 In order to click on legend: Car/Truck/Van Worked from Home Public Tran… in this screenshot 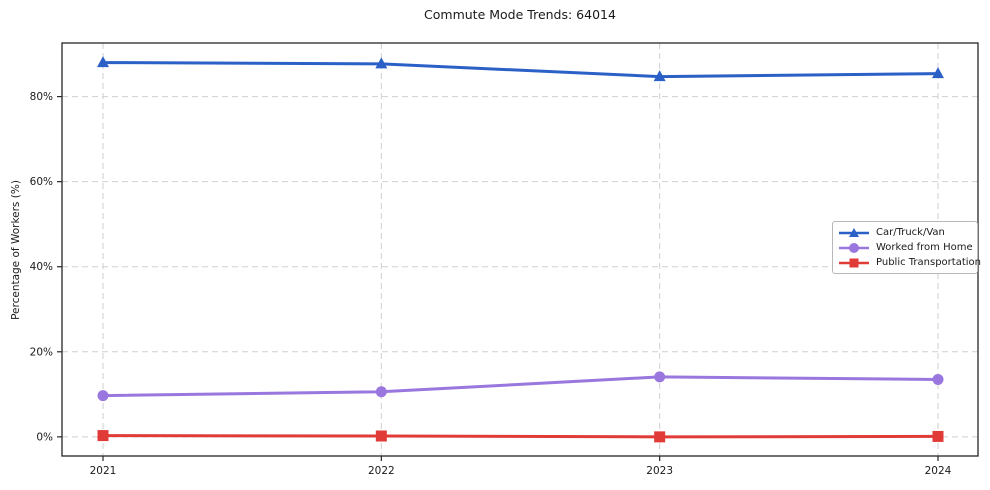, I will do `click(906, 247)`.